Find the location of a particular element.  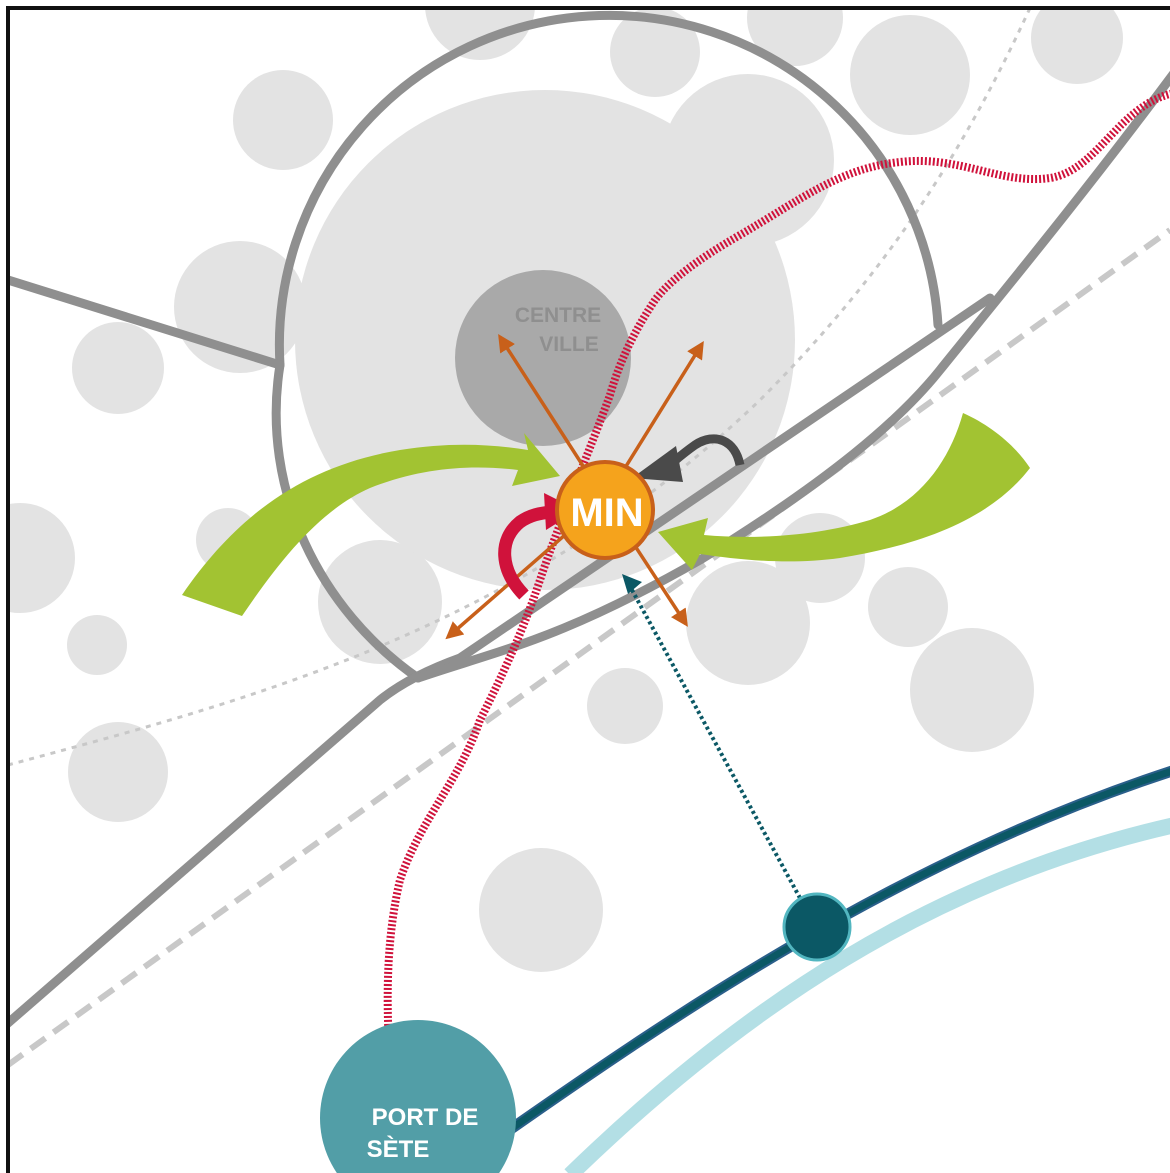

centre-label-line2: VILLE is located at coordinates (569, 344).